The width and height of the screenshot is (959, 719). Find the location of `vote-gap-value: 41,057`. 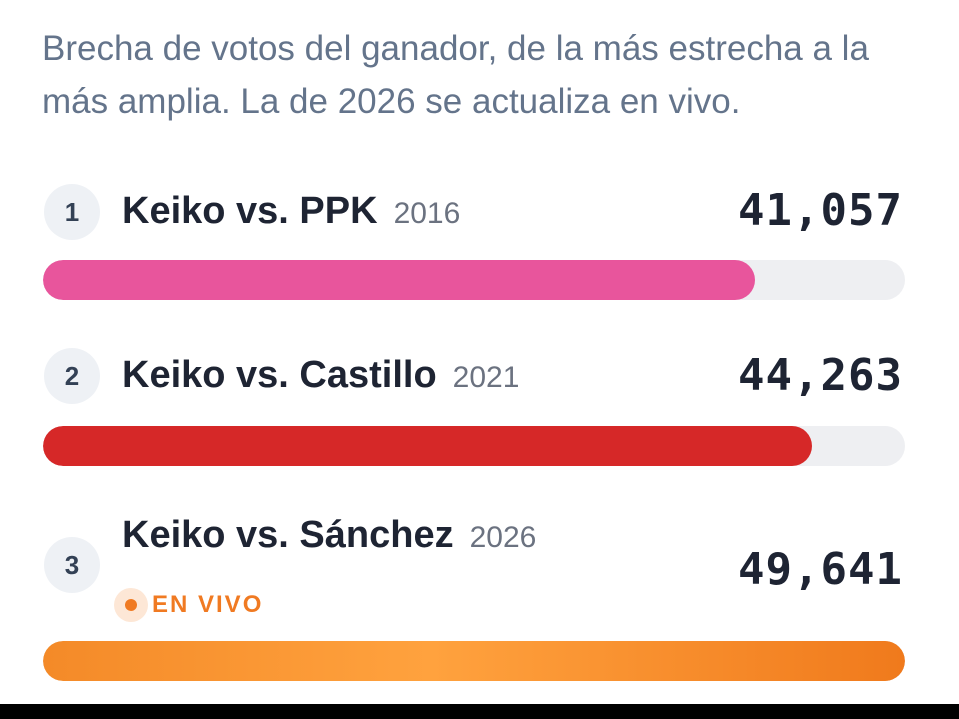

vote-gap-value: 41,057 is located at coordinates (820, 210).